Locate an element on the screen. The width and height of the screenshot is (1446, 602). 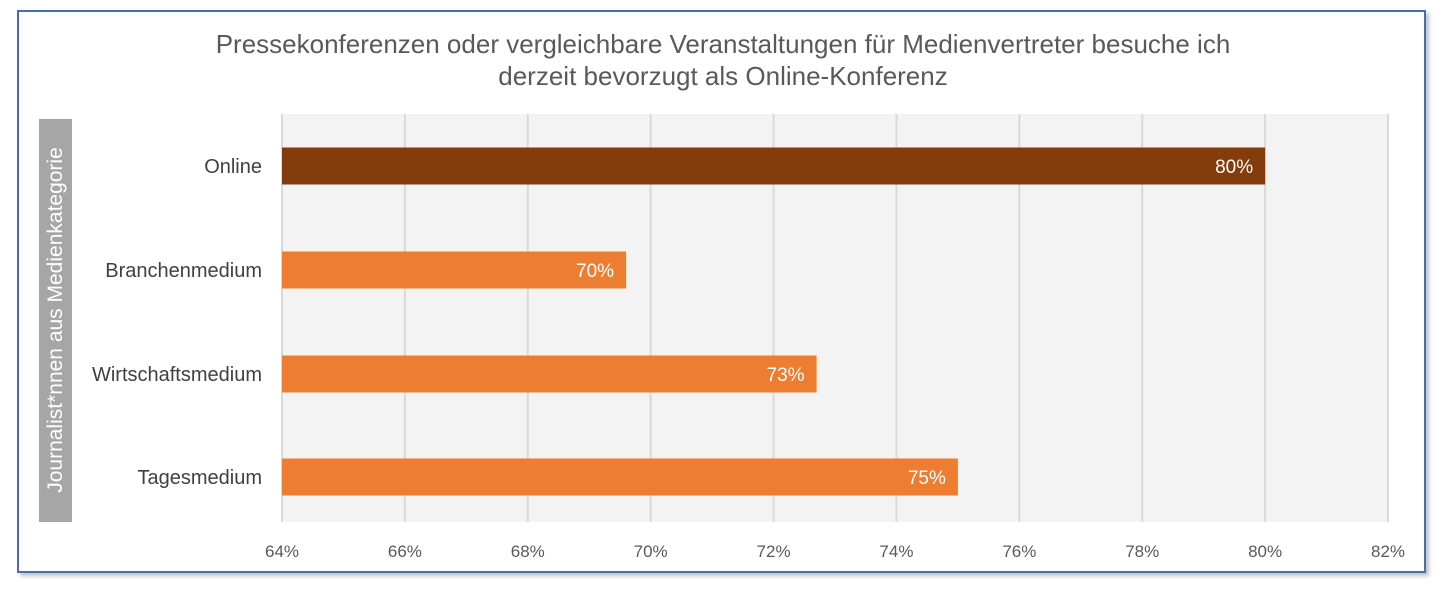
x-tick-label: 76% is located at coordinates (1019, 551).